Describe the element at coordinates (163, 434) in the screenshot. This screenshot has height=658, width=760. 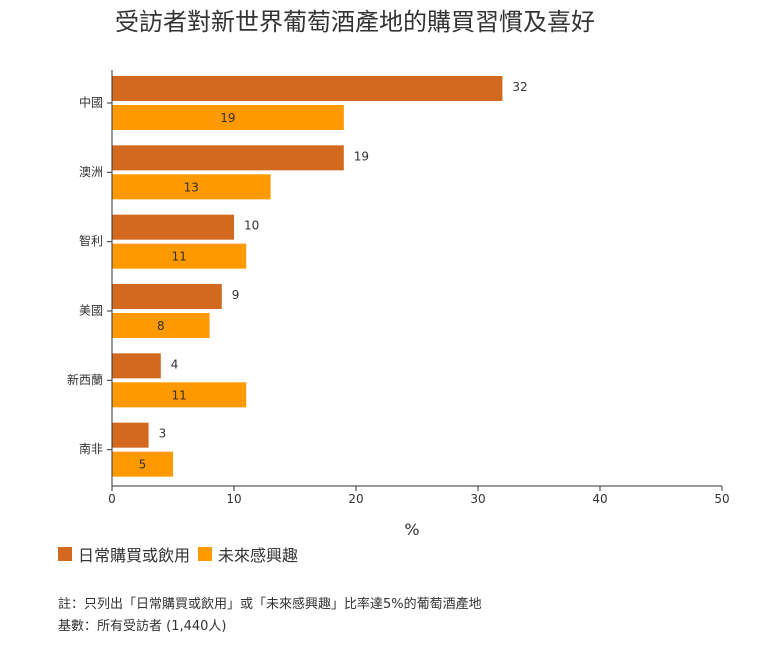
I see `value-label: 3` at that location.